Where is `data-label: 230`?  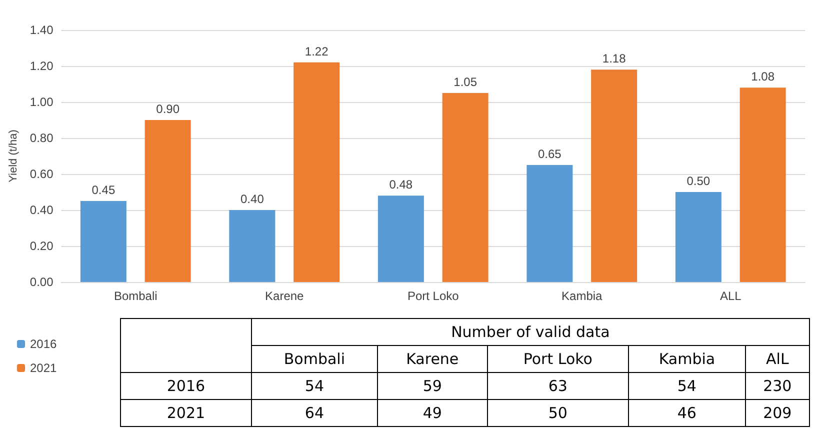 data-label: 230 is located at coordinates (777, 386).